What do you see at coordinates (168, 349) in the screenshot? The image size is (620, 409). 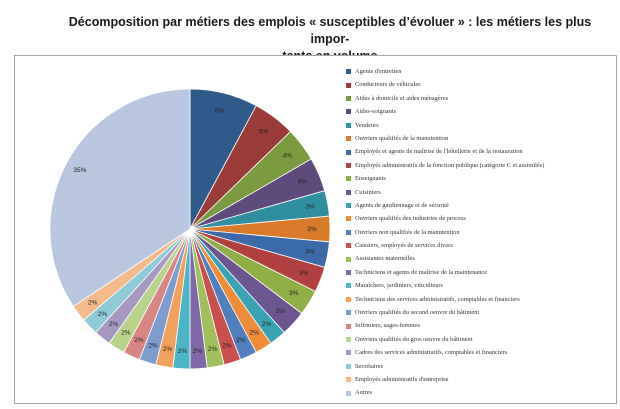 I see `pie-data-label-17: 2%` at bounding box center [168, 349].